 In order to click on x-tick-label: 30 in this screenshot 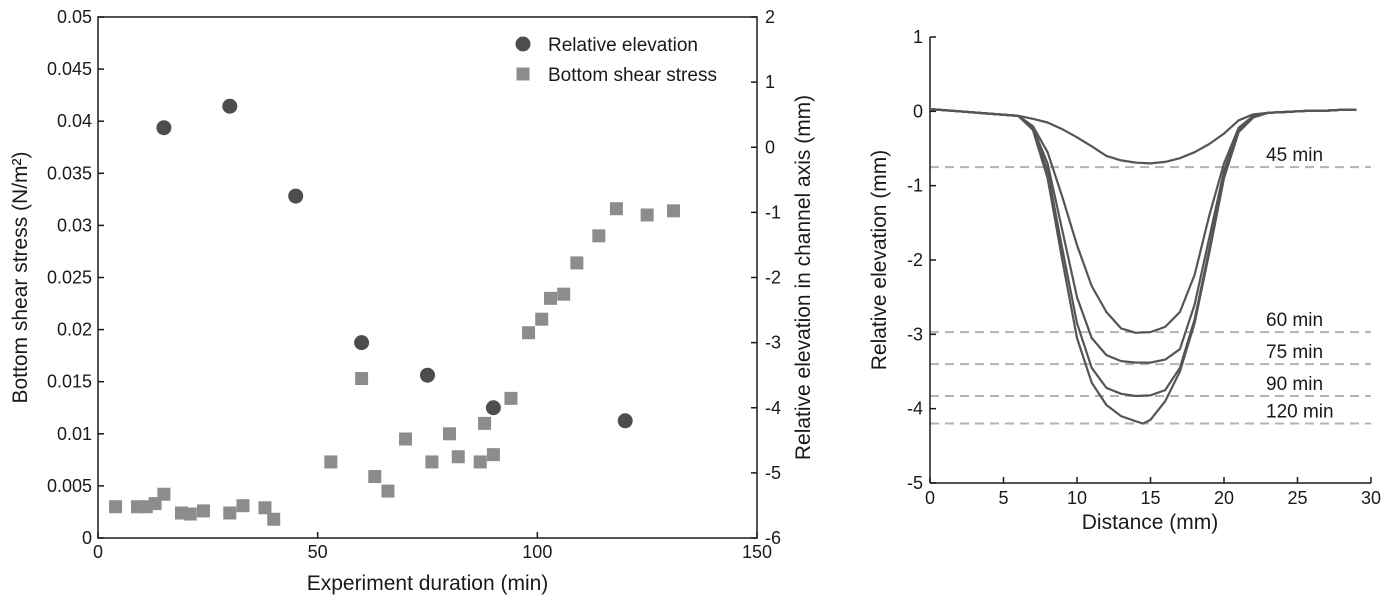, I will do `click(1371, 498)`.